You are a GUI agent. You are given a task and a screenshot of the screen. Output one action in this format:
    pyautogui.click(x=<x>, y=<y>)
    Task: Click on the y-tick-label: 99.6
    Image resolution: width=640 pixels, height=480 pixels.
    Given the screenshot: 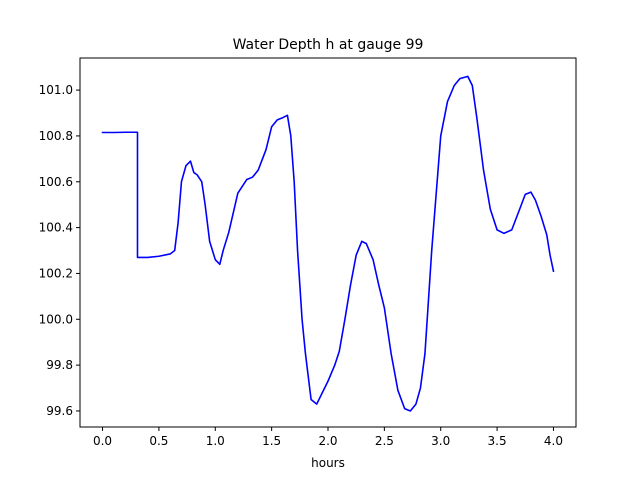 What is the action you would take?
    pyautogui.click(x=59, y=411)
    